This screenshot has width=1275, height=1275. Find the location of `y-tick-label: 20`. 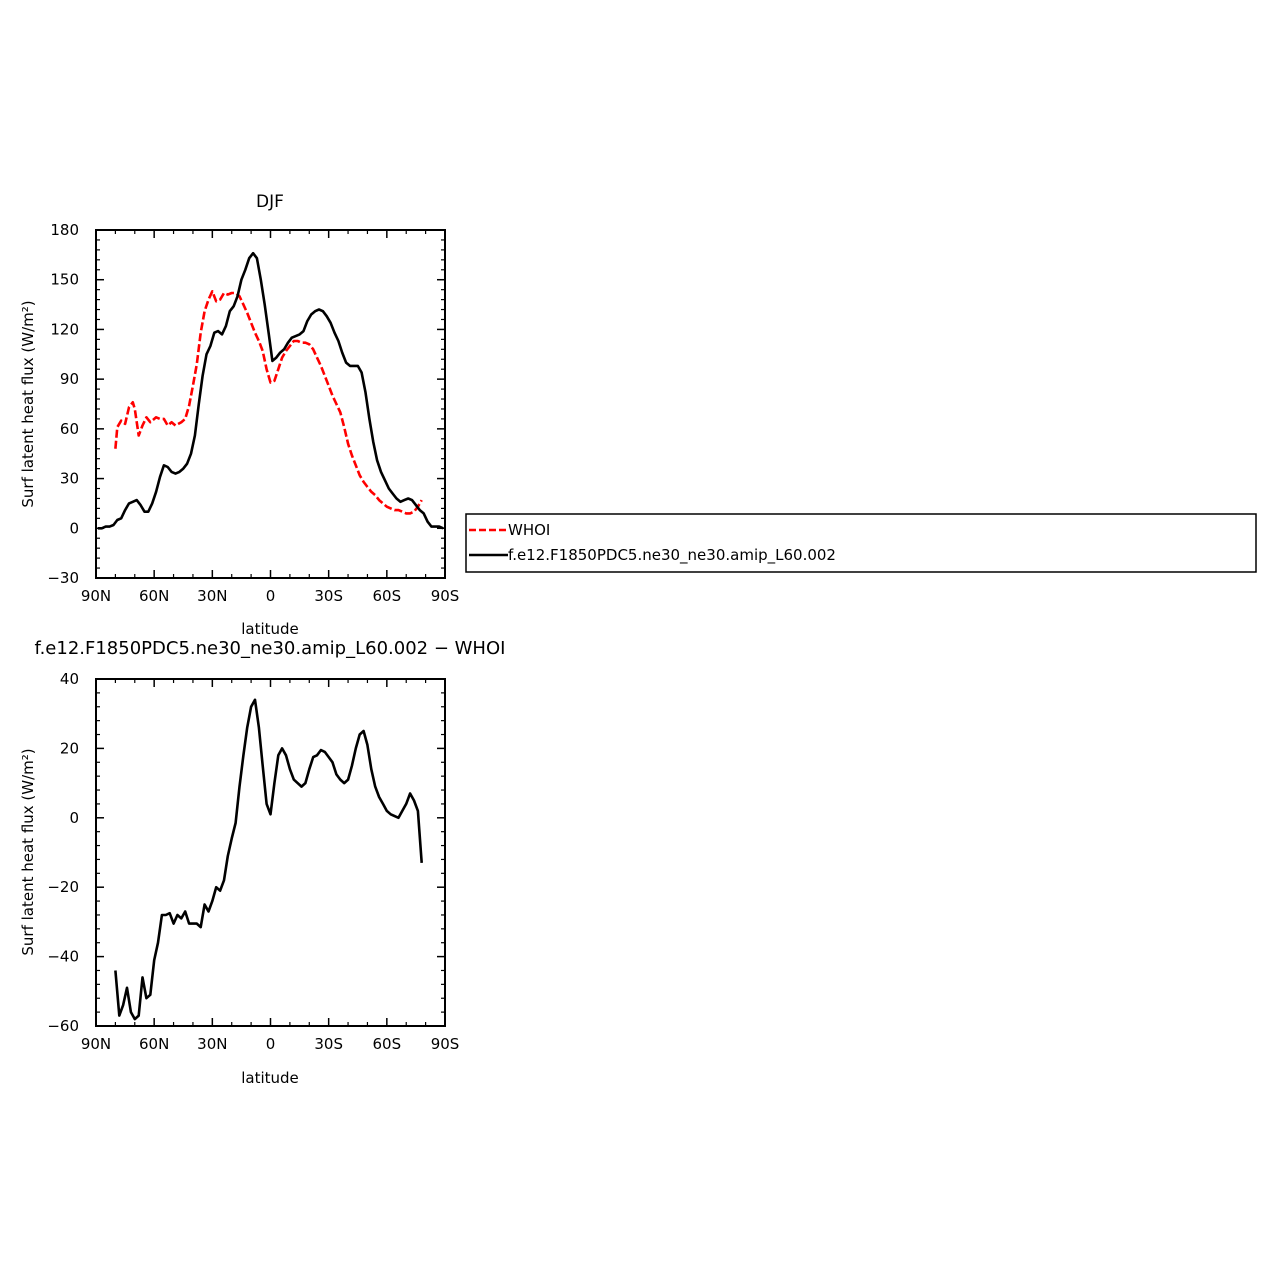

y-tick-label: 20 is located at coordinates (69, 748).